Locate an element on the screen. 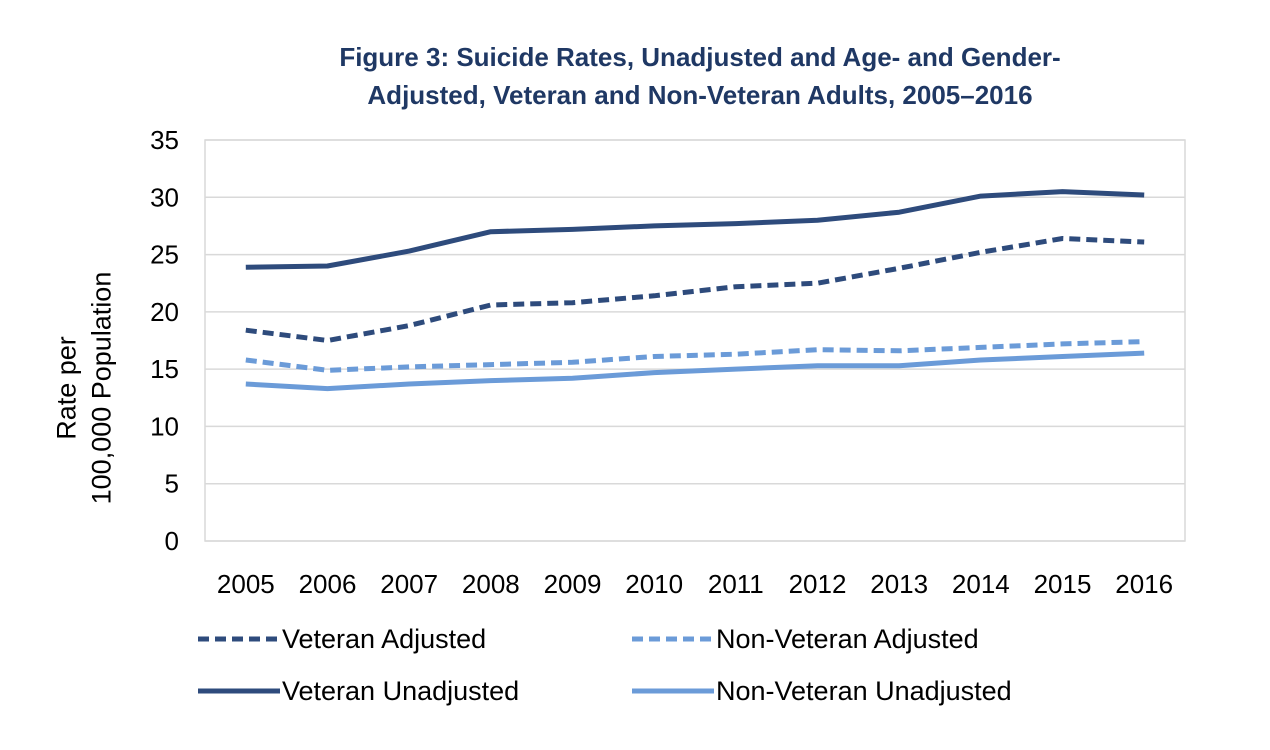 The width and height of the screenshot is (1270, 750). y-tick-label: 5 is located at coordinates (172, 484).